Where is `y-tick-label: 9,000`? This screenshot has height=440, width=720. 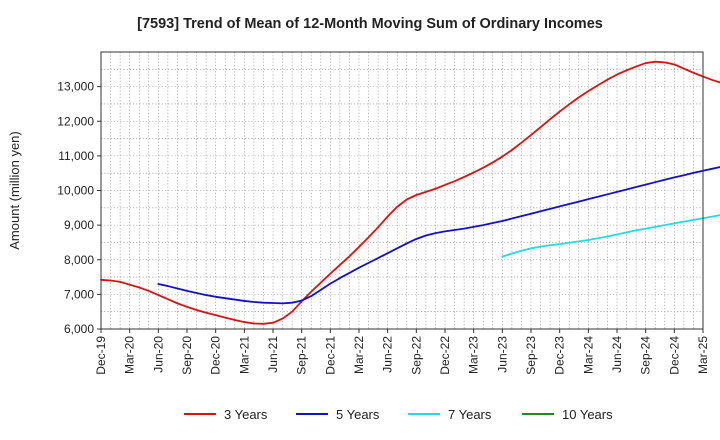
y-tick-label: 9,000 is located at coordinates (79, 225).